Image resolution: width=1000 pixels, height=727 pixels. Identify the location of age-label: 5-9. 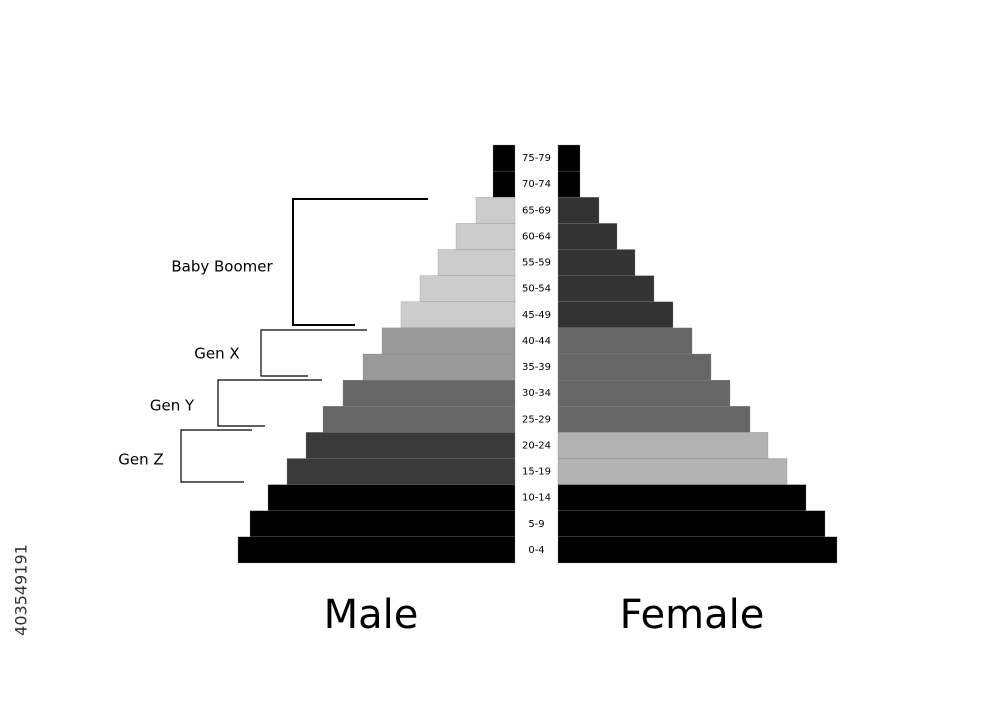
(536, 524).